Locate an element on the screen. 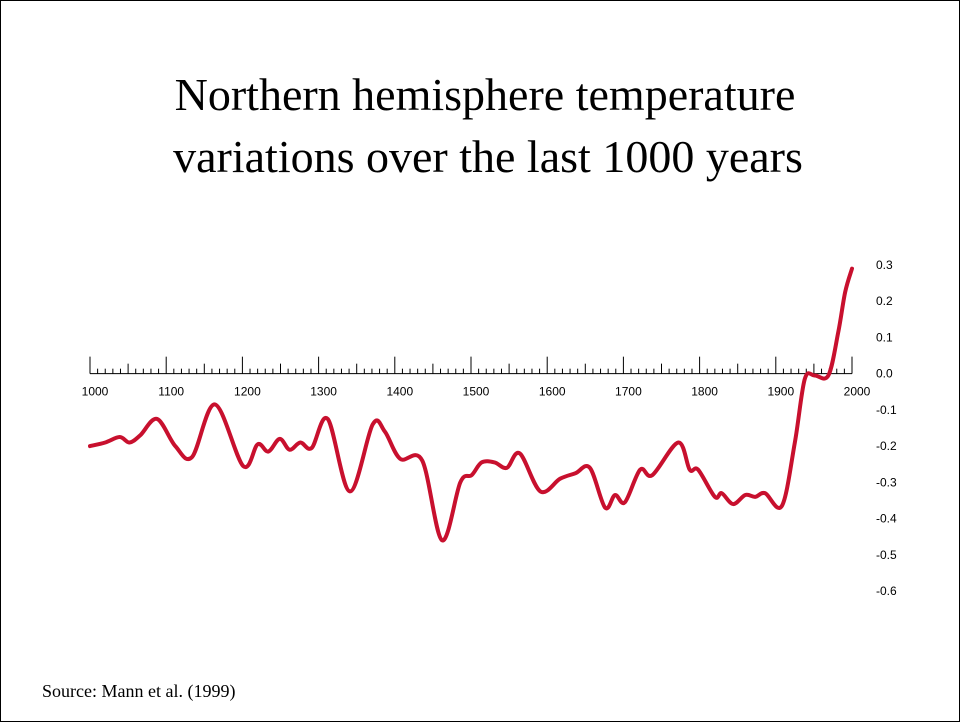 This screenshot has width=960, height=722. x-tick-label: 1900 is located at coordinates (780, 392).